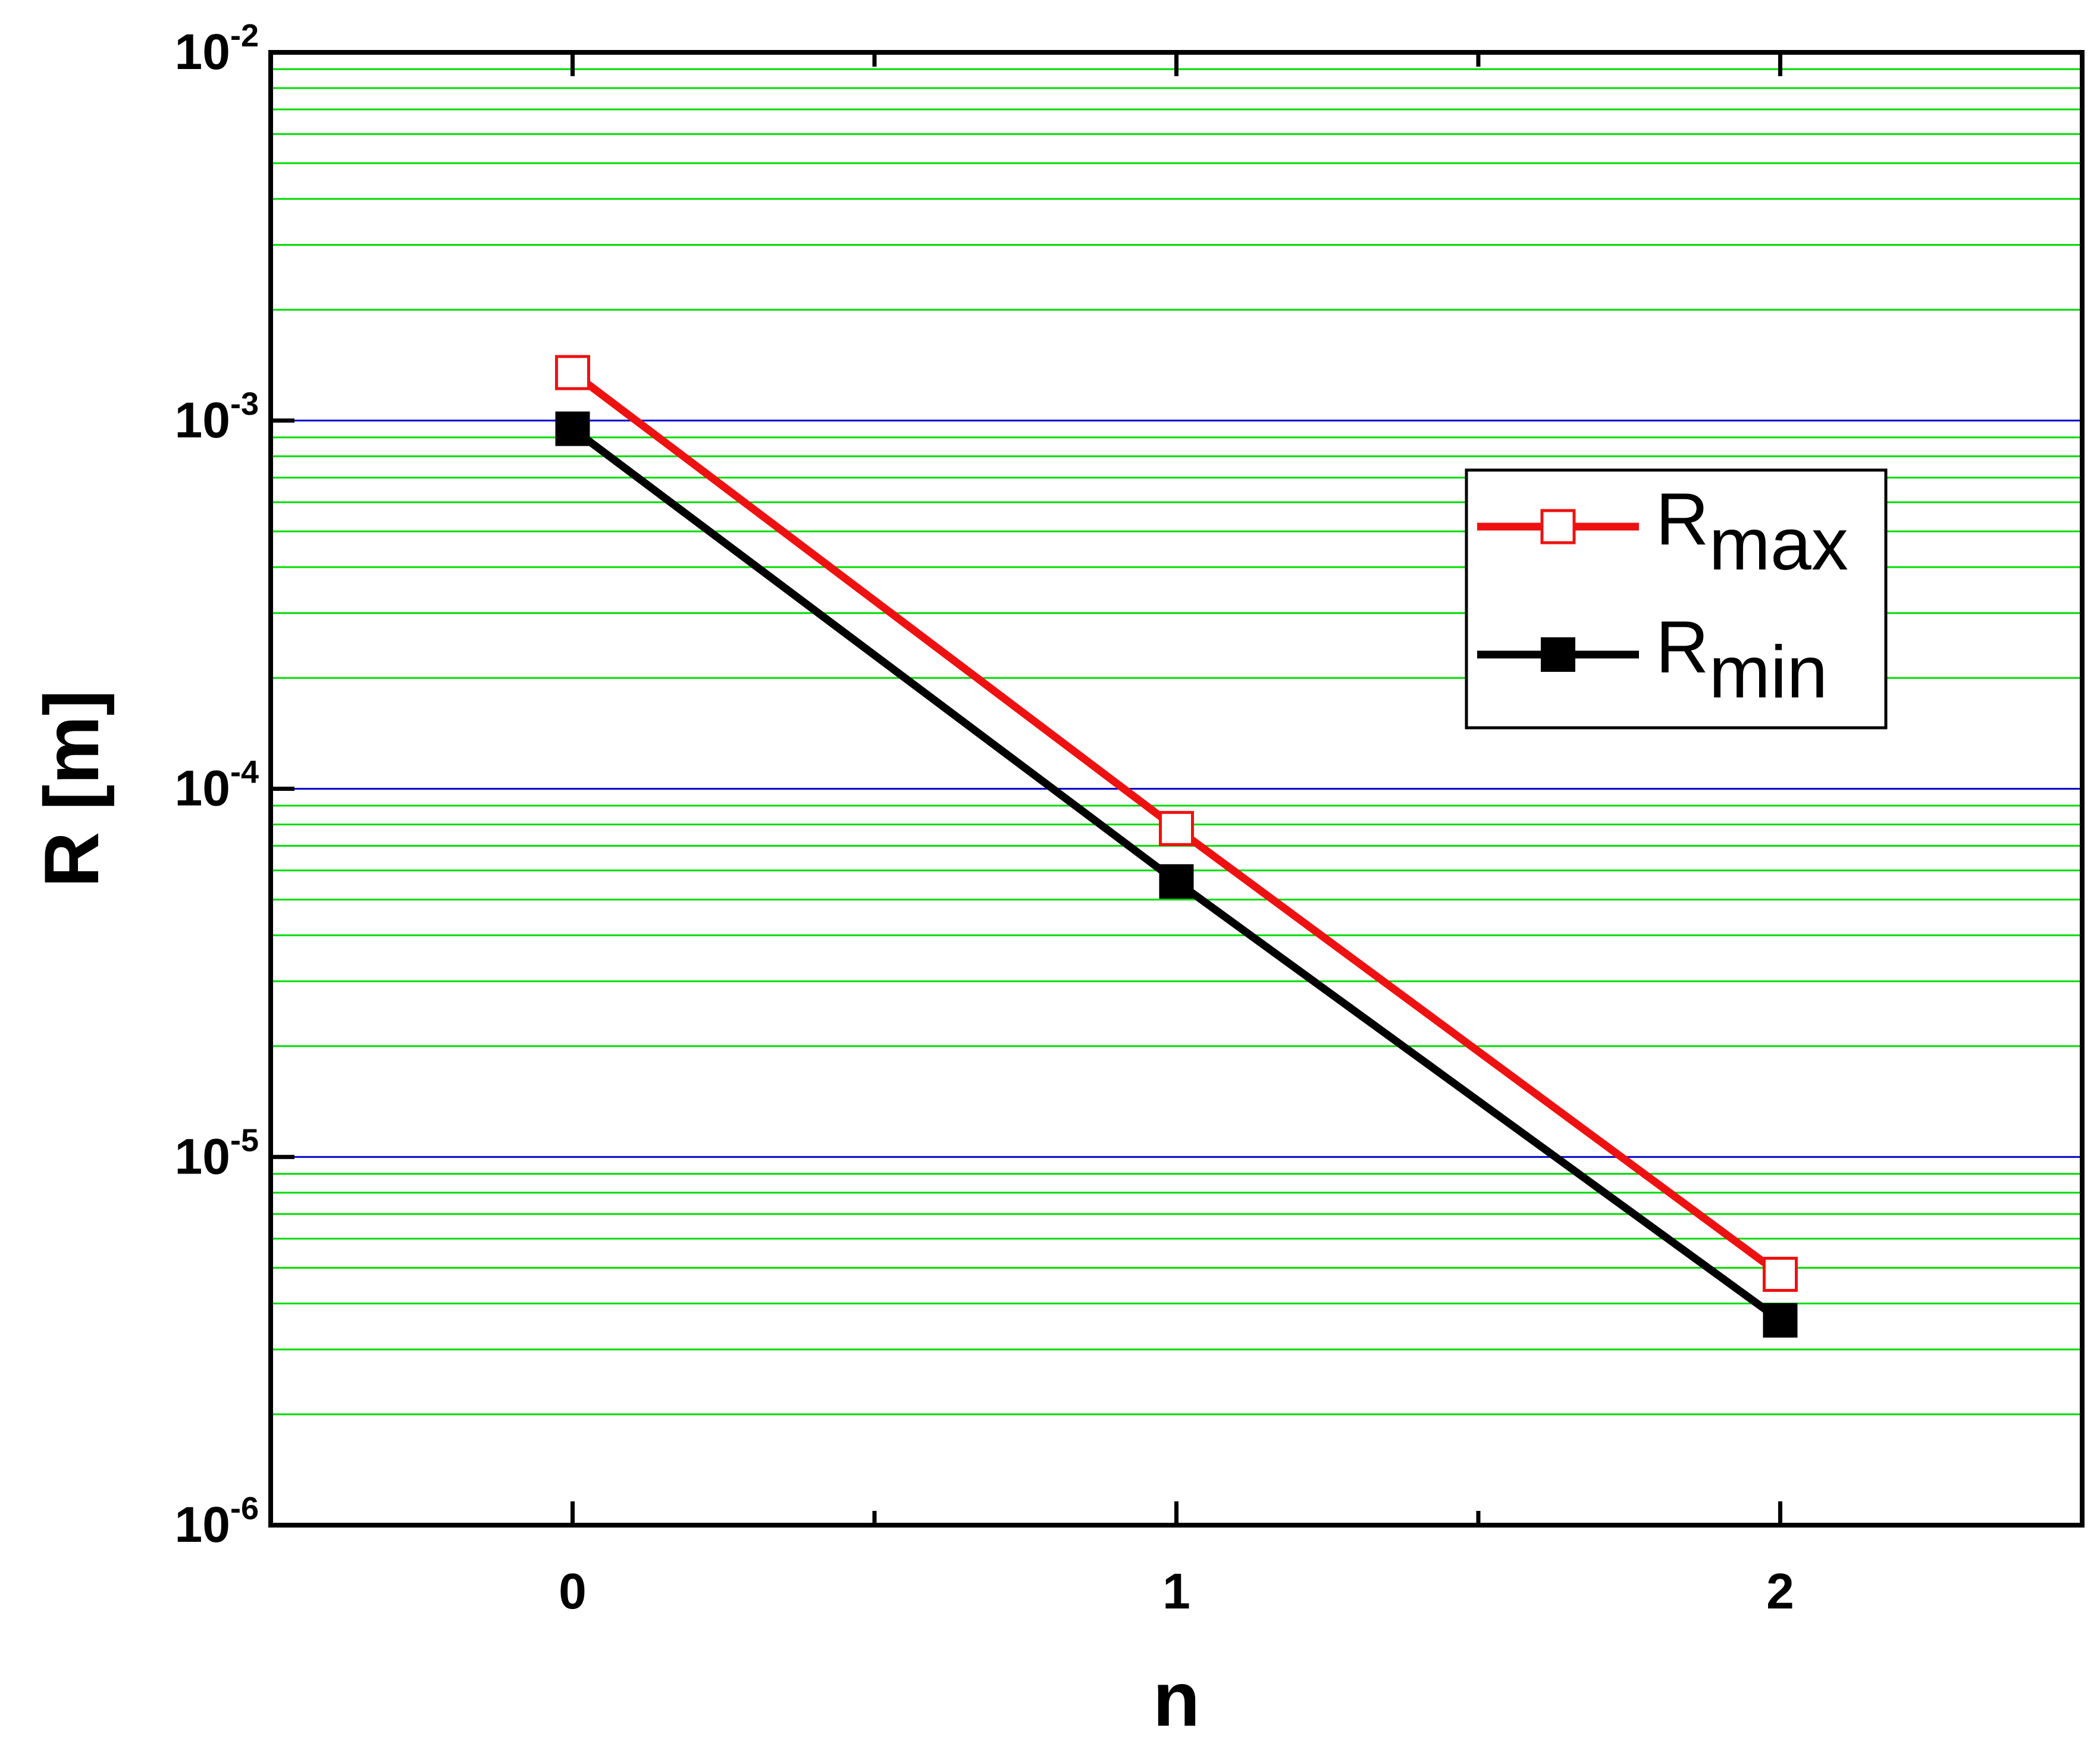  Describe the element at coordinates (573, 1591) in the screenshot. I see `x-tick-label: 0` at that location.